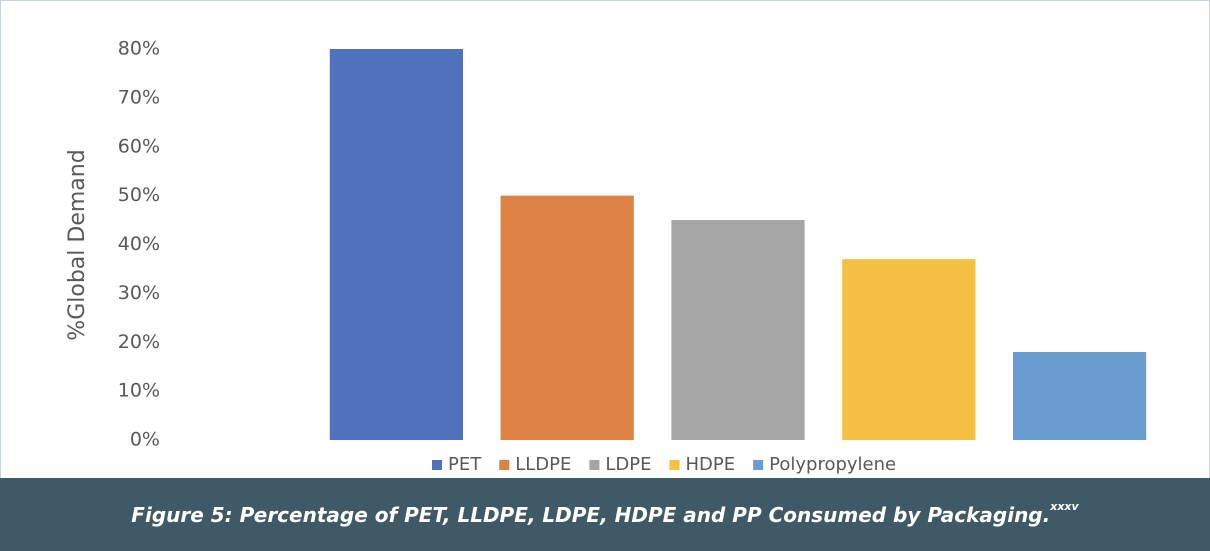 This screenshot has width=1210, height=551. What do you see at coordinates (139, 342) in the screenshot?
I see `y-tick-label: 20%` at bounding box center [139, 342].